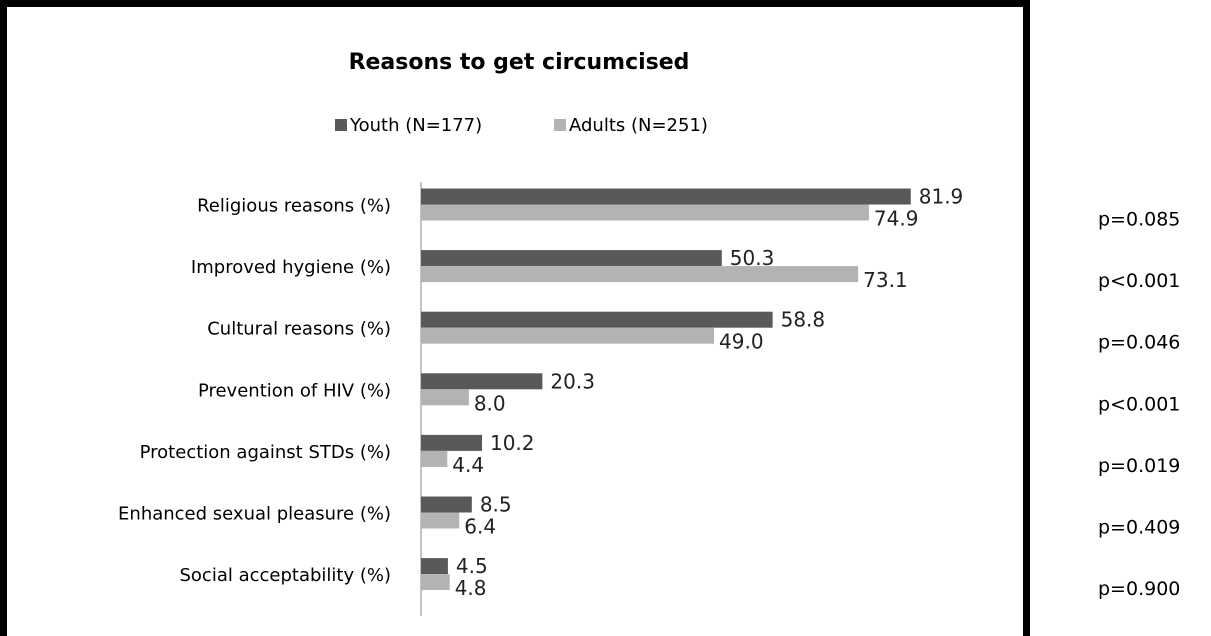 The height and width of the screenshot is (636, 1211). I want to click on p-value: p=0.409, so click(1139, 528).